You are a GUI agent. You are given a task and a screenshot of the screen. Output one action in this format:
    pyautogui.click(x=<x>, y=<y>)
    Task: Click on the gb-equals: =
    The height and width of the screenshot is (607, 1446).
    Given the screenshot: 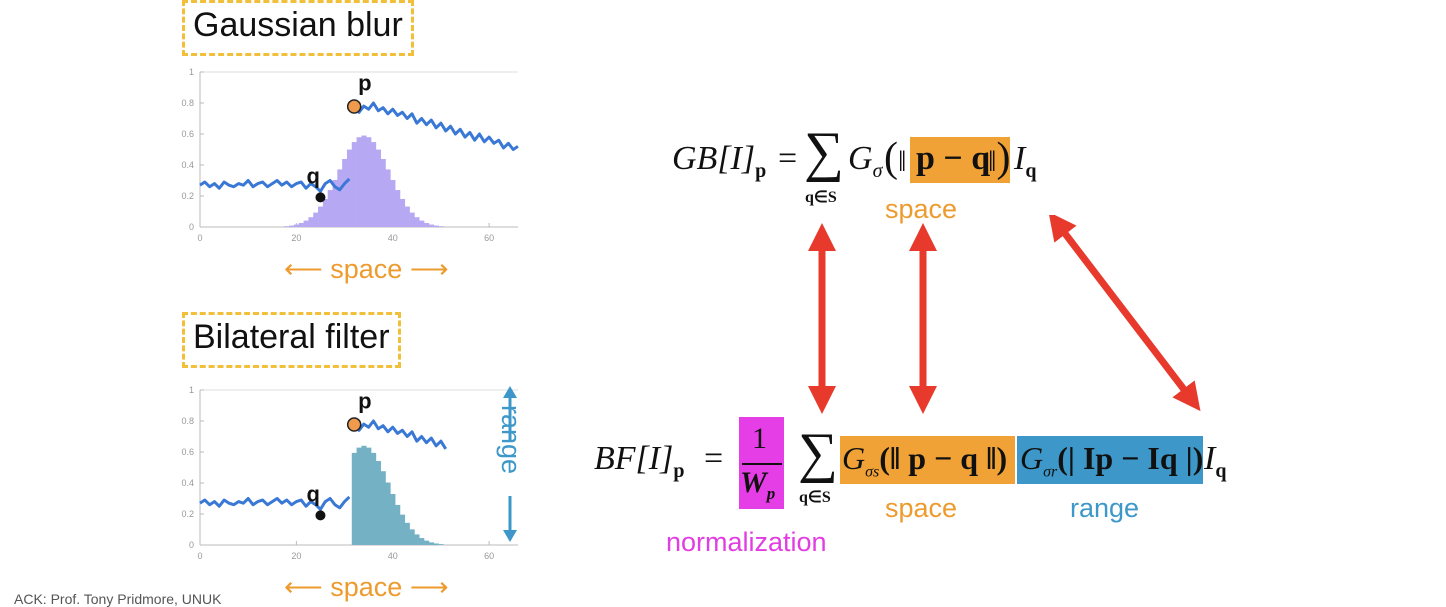 What is the action you would take?
    pyautogui.click(x=788, y=158)
    